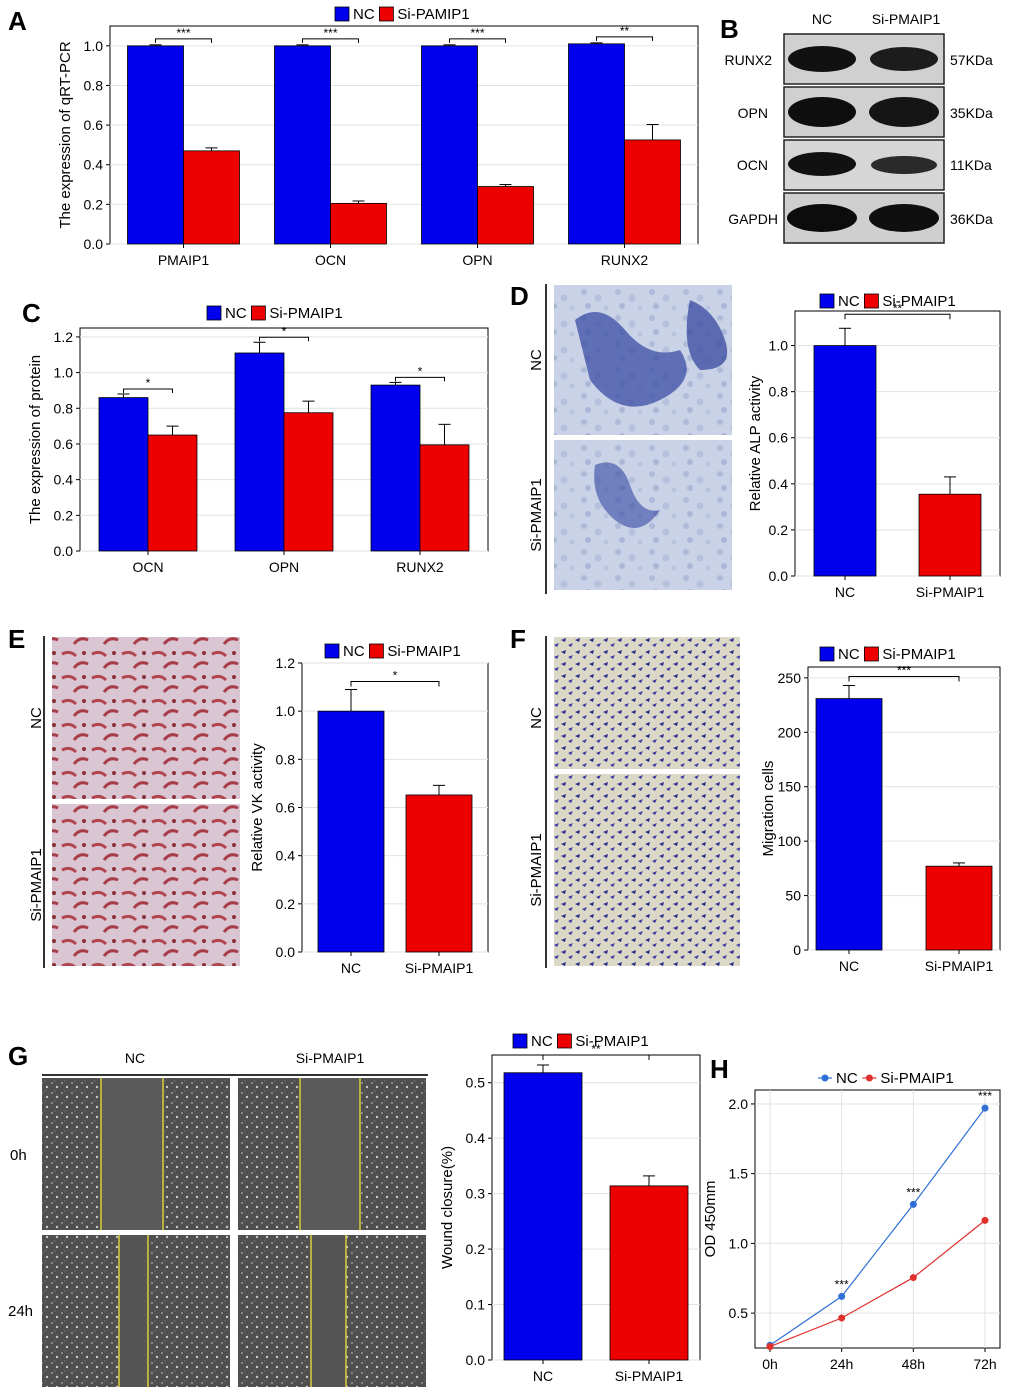 This screenshot has width=1020, height=1388. I want to click on alp-stain-images: NC Si-PMAIP1, so click(630, 439).